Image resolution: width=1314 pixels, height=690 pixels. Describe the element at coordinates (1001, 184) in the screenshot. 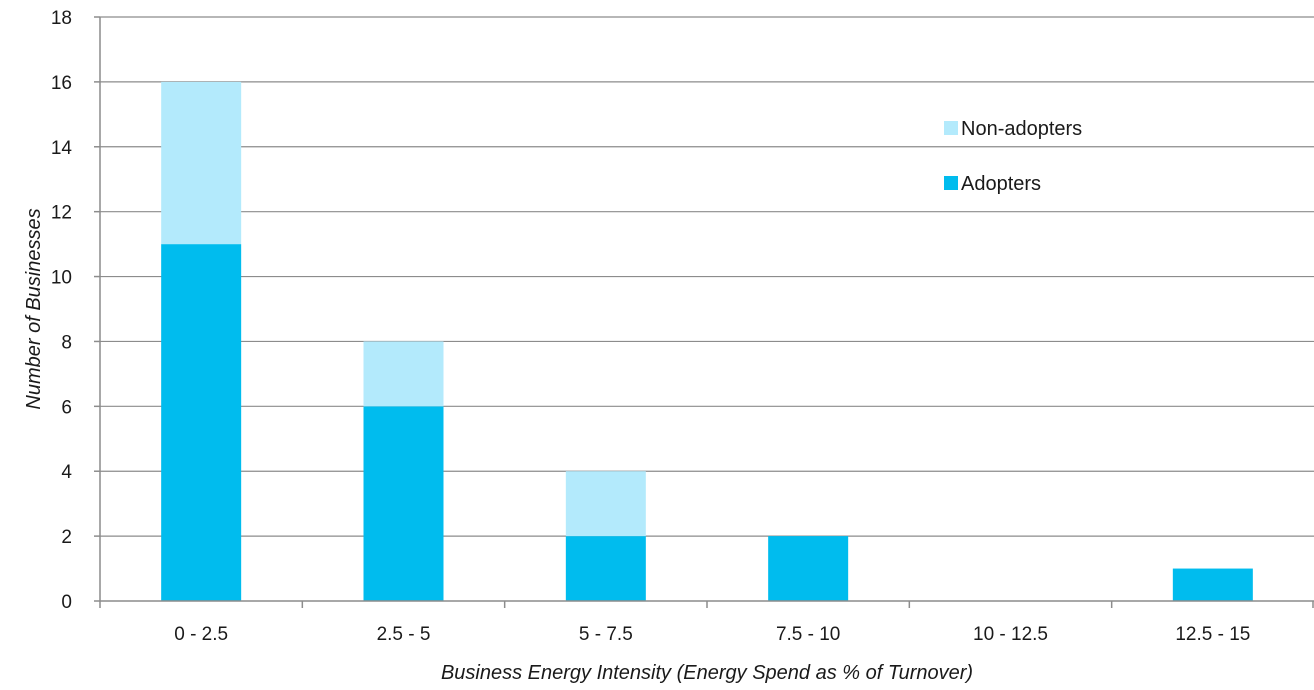

I see `legend-label-adopters: Adopters` at that location.